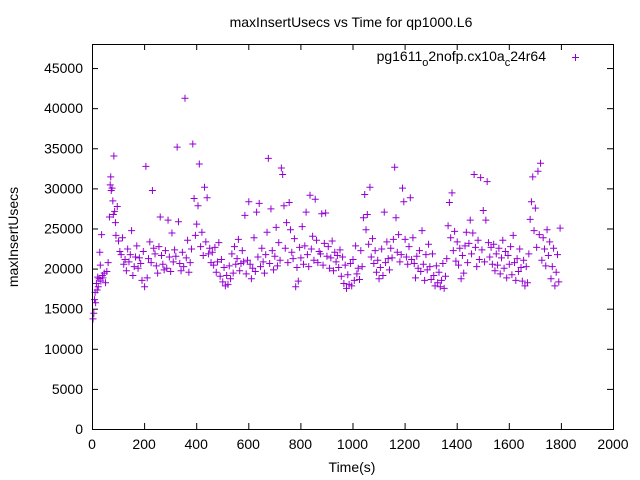 This screenshot has width=640, height=480. I want to click on x-axis-label: Time(s), so click(352, 467).